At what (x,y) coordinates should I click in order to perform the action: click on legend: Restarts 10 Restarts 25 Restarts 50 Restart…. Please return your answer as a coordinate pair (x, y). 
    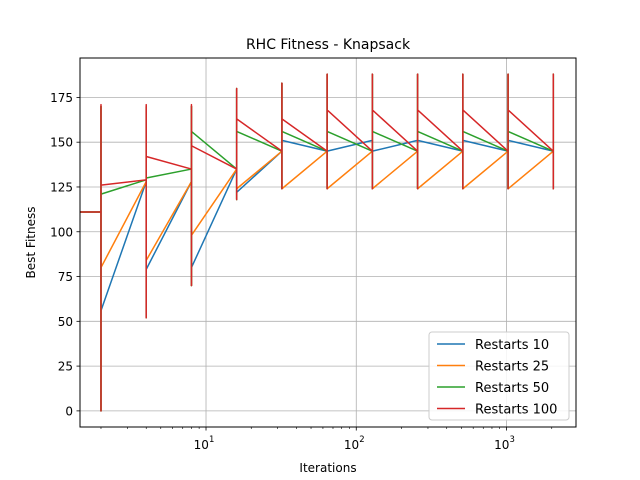
    Looking at the image, I should click on (499, 376).